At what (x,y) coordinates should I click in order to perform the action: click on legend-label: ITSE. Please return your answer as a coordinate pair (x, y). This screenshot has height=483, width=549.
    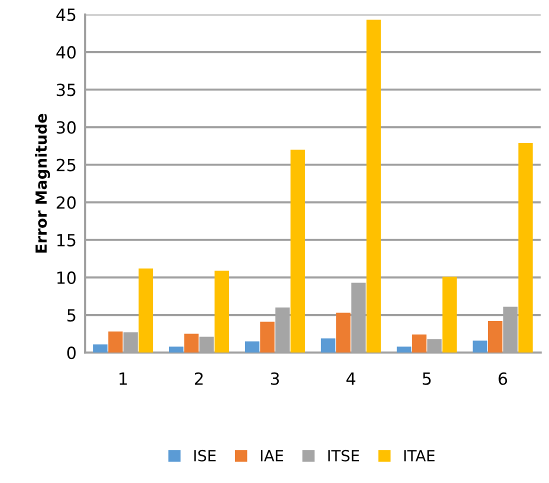
    Looking at the image, I should click on (344, 456).